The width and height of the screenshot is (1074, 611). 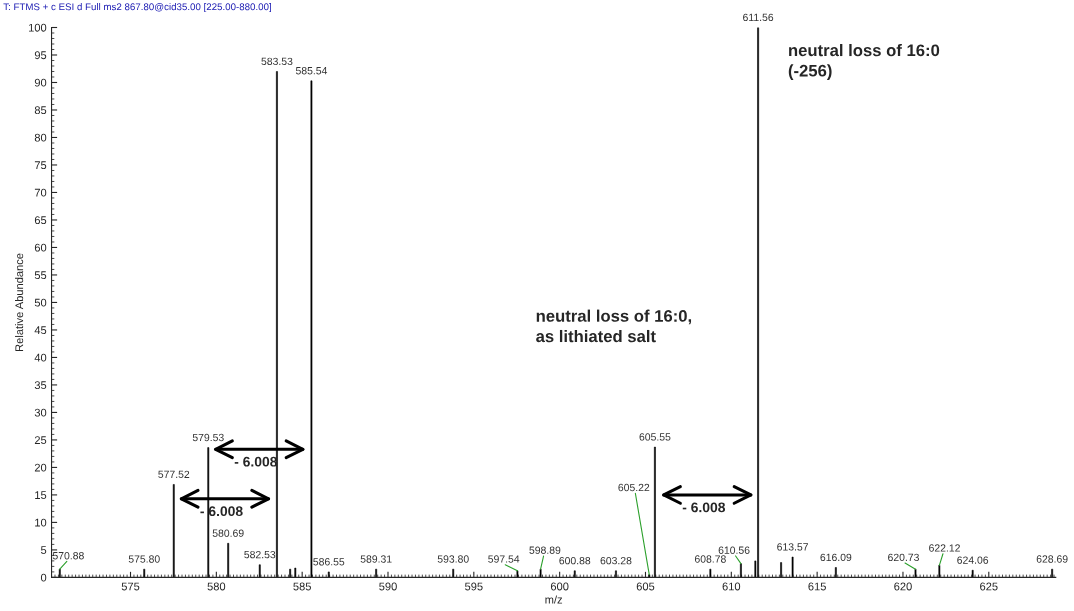 I want to click on annotation: 622.12, so click(x=944, y=548).